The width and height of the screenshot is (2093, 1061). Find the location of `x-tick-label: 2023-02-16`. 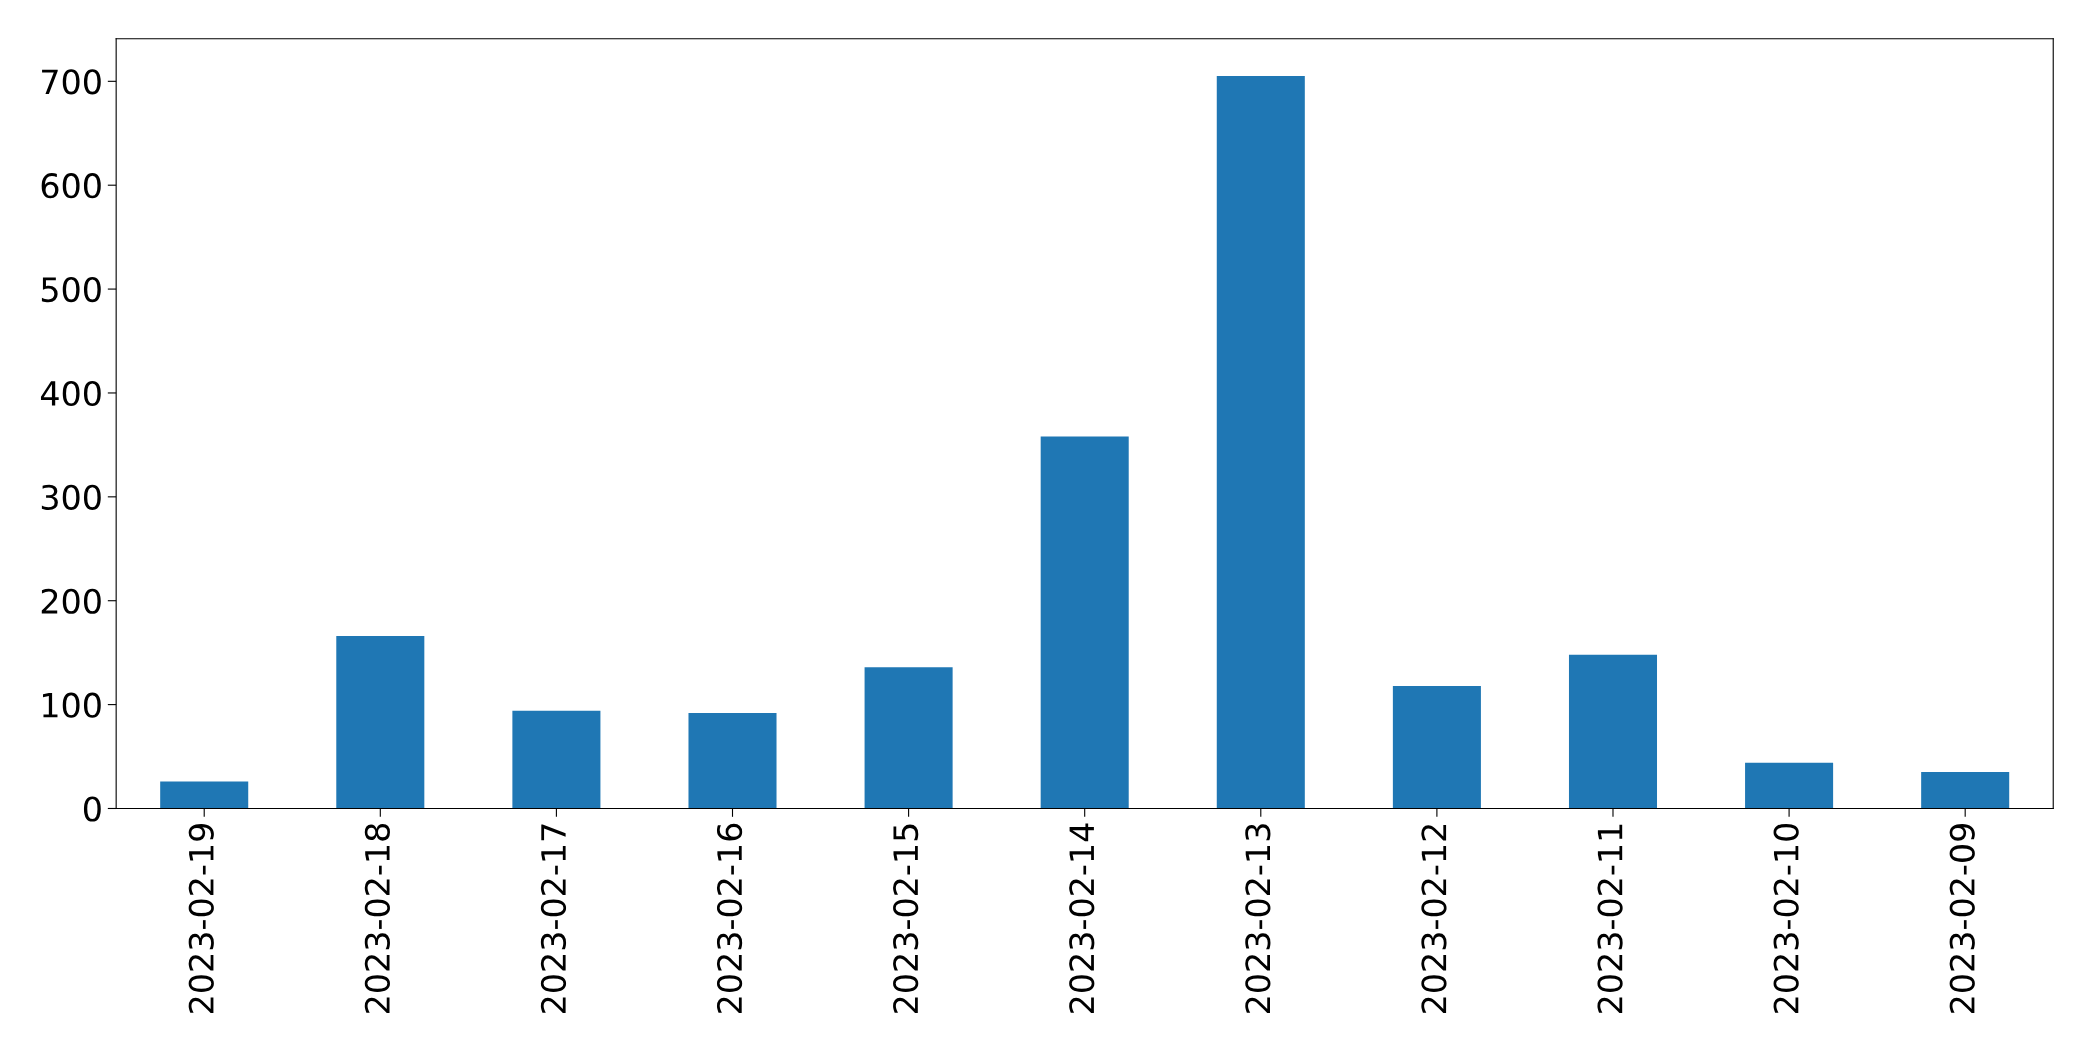

x-tick-label: 2023-02-16 is located at coordinates (729, 918).